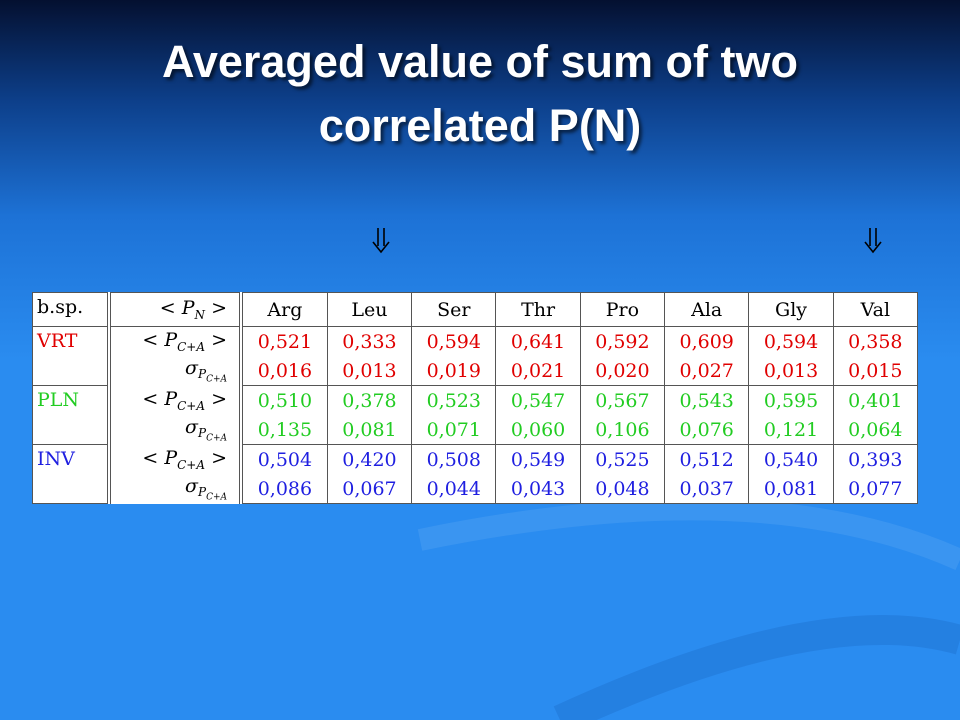 Image resolution: width=960 pixels, height=720 pixels. What do you see at coordinates (875, 489) in the screenshot?
I see `value-cell: 0,077` at bounding box center [875, 489].